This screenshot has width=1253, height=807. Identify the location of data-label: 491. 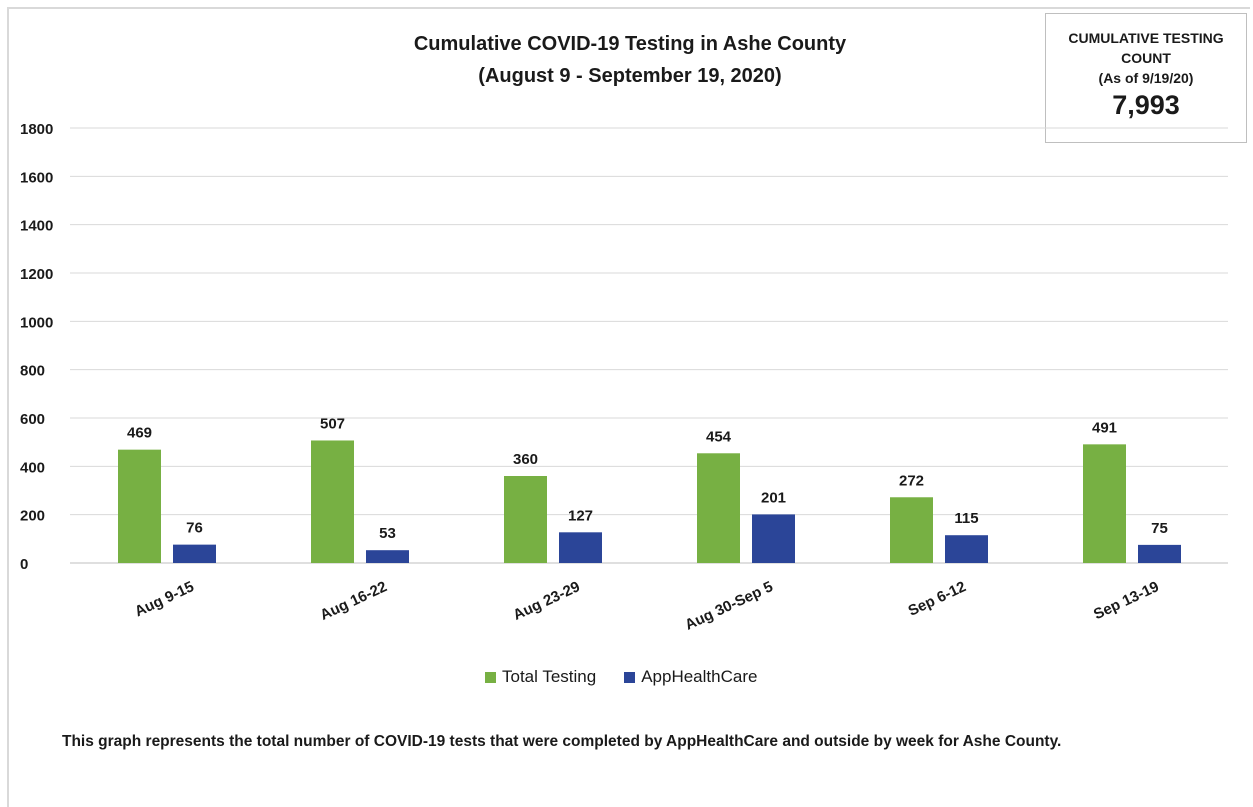
(1104, 427).